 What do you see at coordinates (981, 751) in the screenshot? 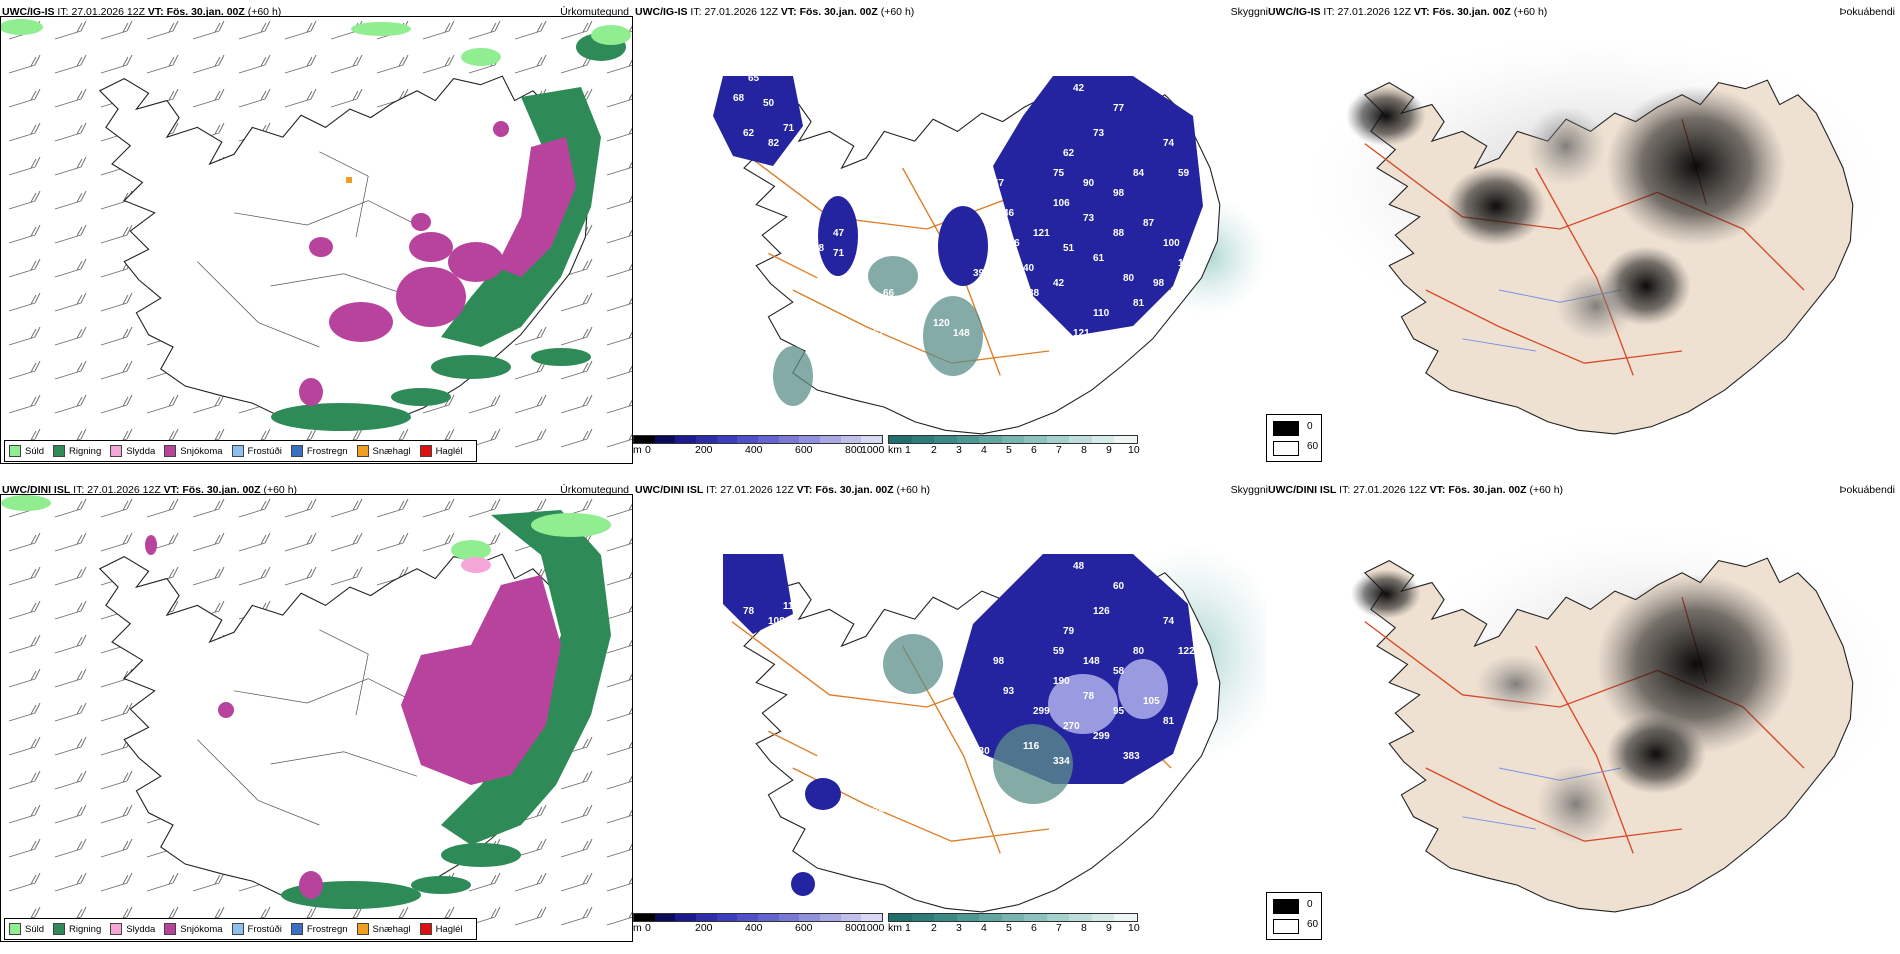
I see `cloud-base-value: 230` at bounding box center [981, 751].